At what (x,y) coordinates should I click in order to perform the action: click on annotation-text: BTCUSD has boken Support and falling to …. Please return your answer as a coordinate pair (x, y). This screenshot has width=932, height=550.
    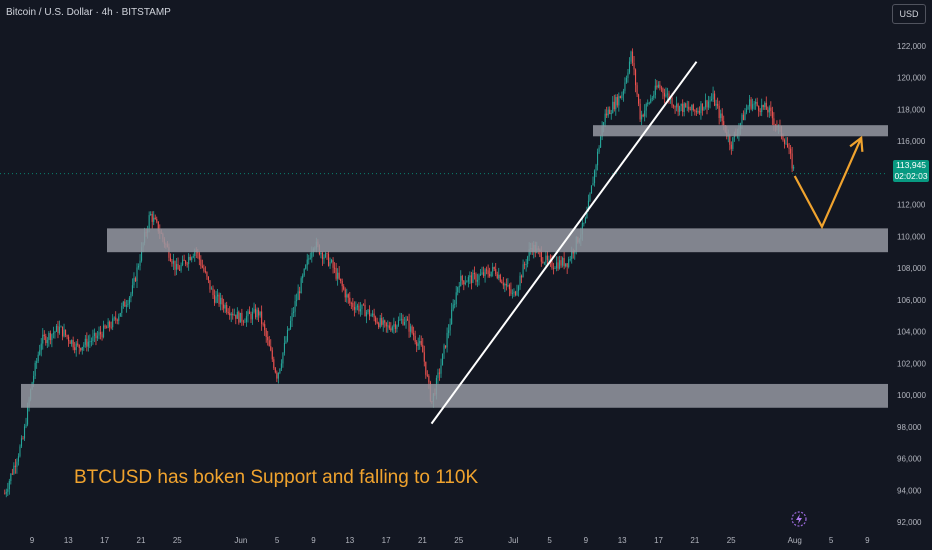
    Looking at the image, I should click on (276, 477).